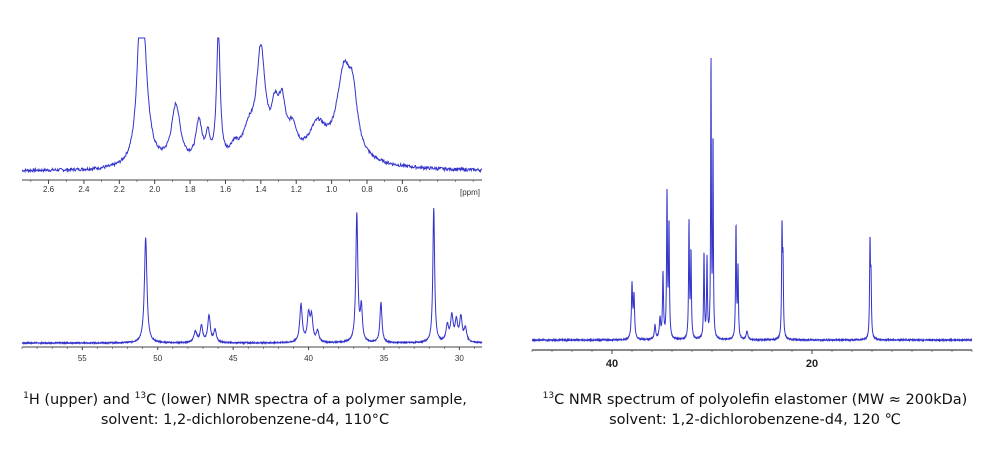 This screenshot has height=473, width=1000. I want to click on h1-upper-tick-label: 2.2, so click(120, 189).